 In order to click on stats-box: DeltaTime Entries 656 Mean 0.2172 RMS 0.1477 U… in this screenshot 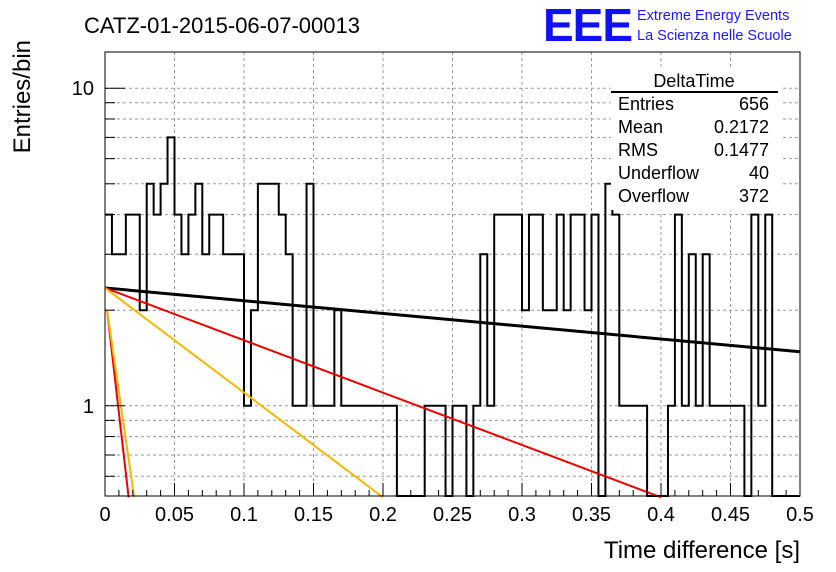, I will do `click(696, 140)`.